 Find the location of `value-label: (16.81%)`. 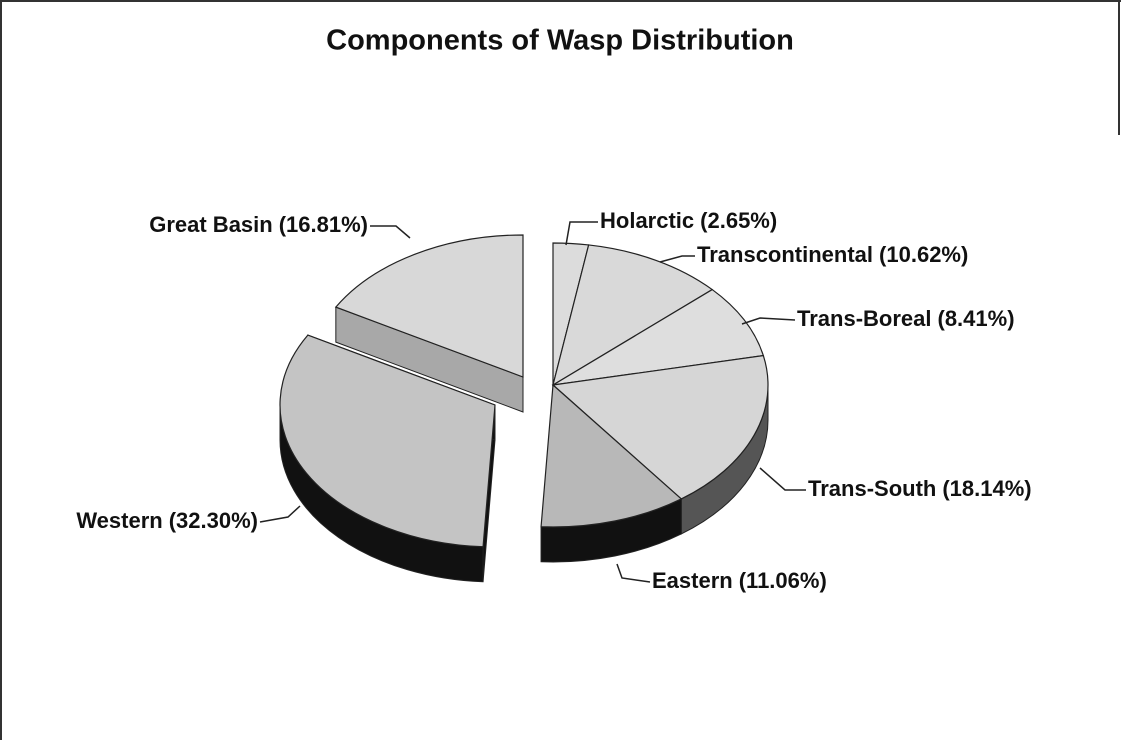

value-label: (16.81%) is located at coordinates (323, 224).